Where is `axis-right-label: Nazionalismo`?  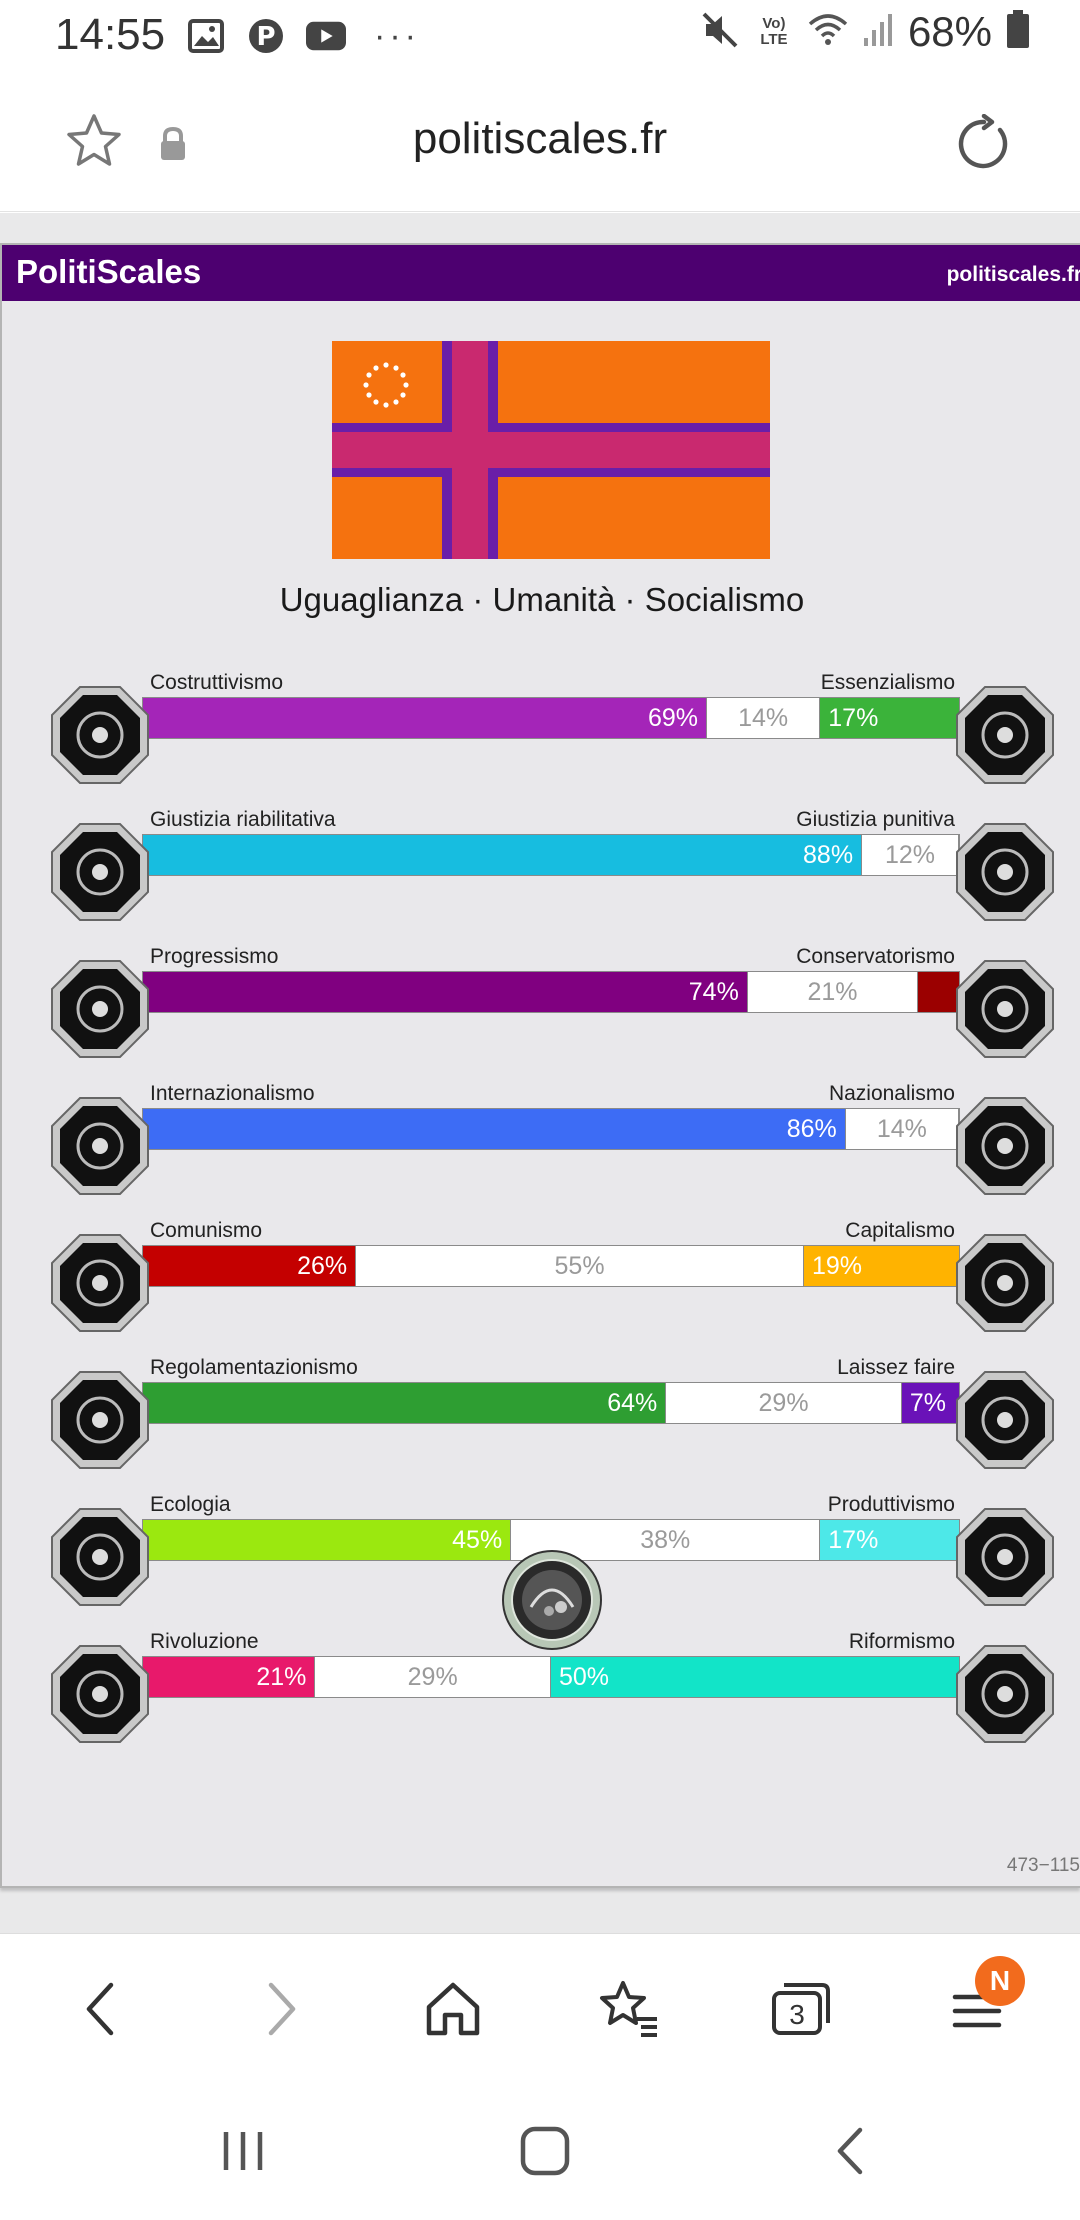
axis-right-label: Nazionalismo is located at coordinates (891, 1093).